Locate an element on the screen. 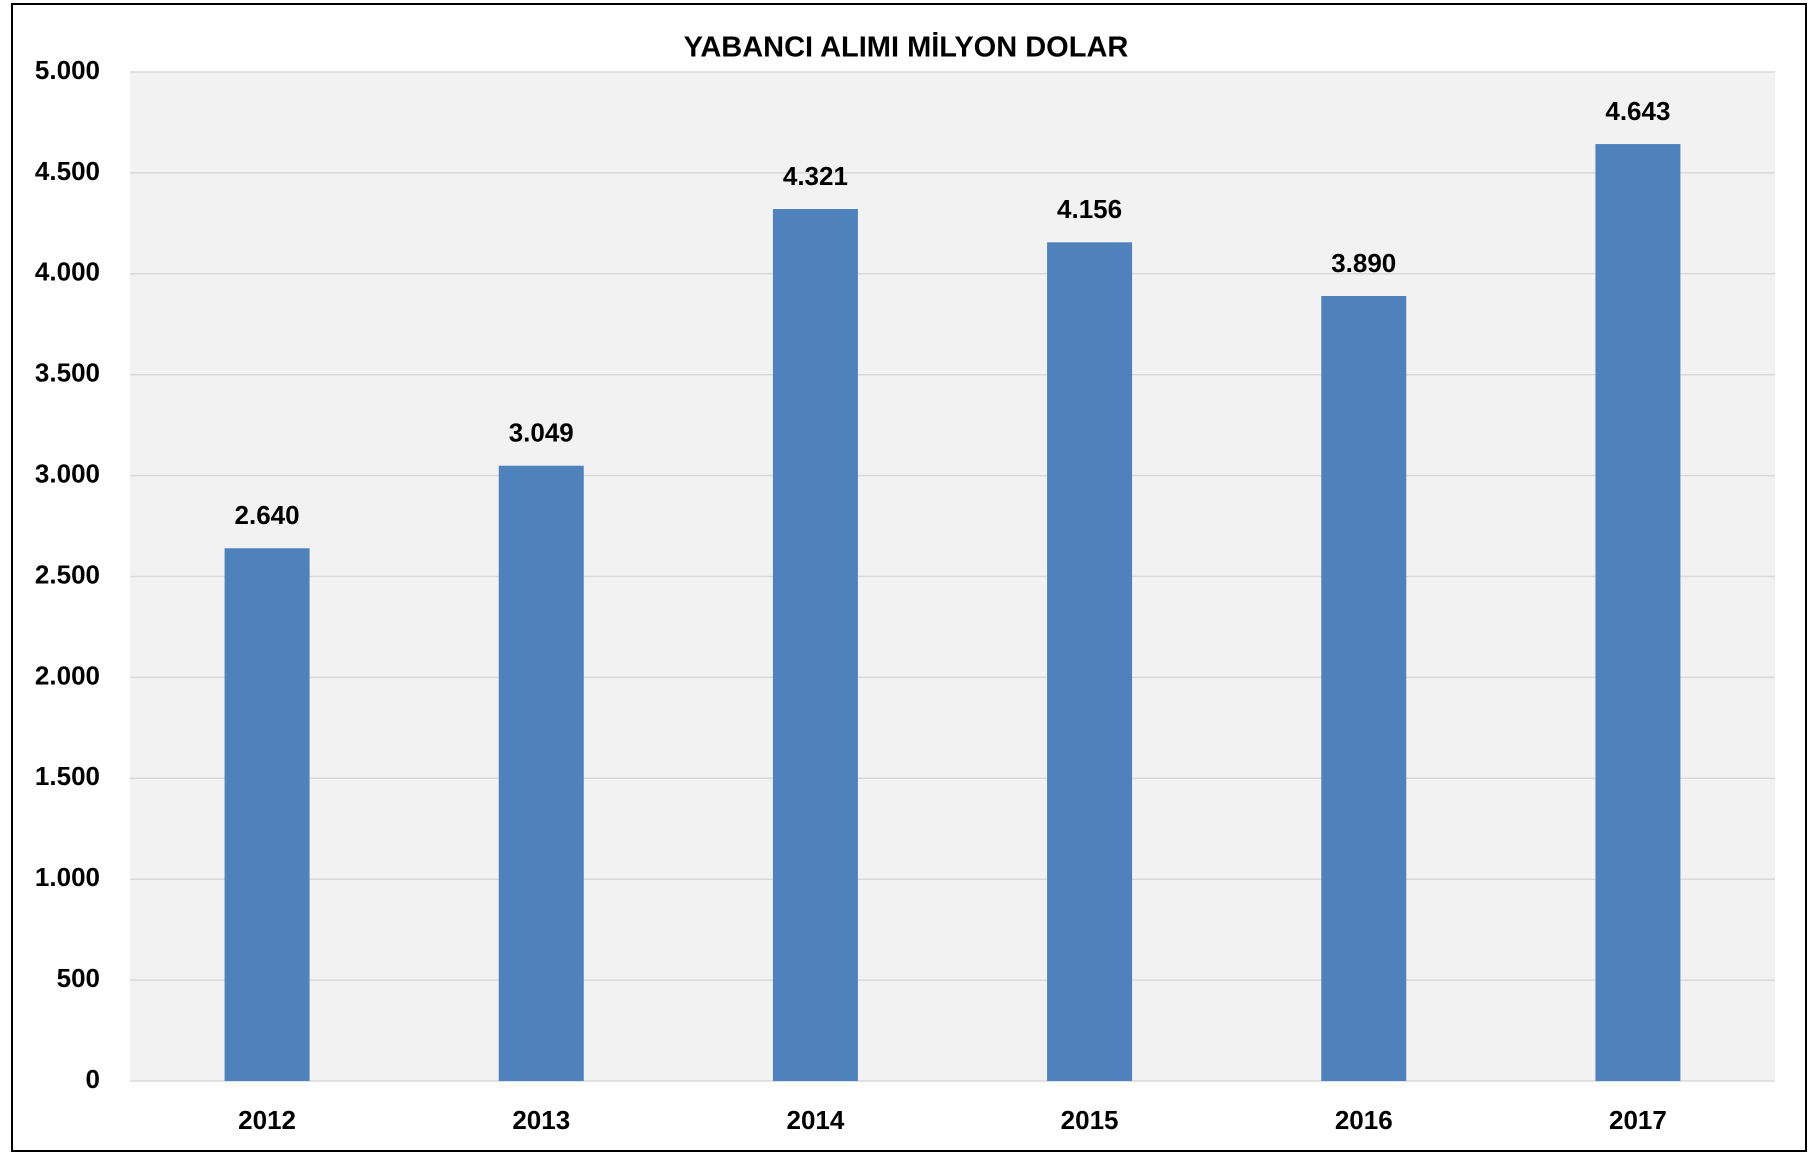  y-tick-label: 2.500 is located at coordinates (67, 574).